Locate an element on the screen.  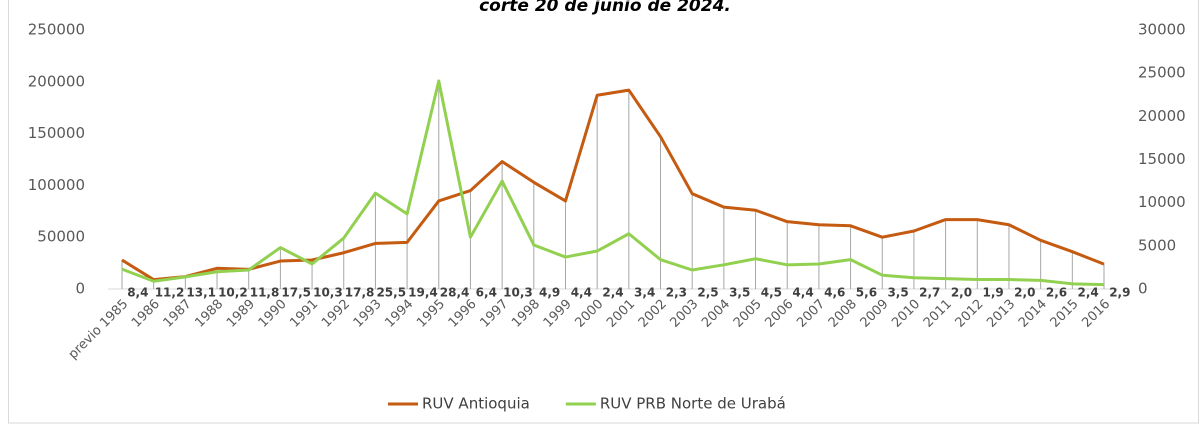
x-tick-label: 1997 is located at coordinates (494, 314).